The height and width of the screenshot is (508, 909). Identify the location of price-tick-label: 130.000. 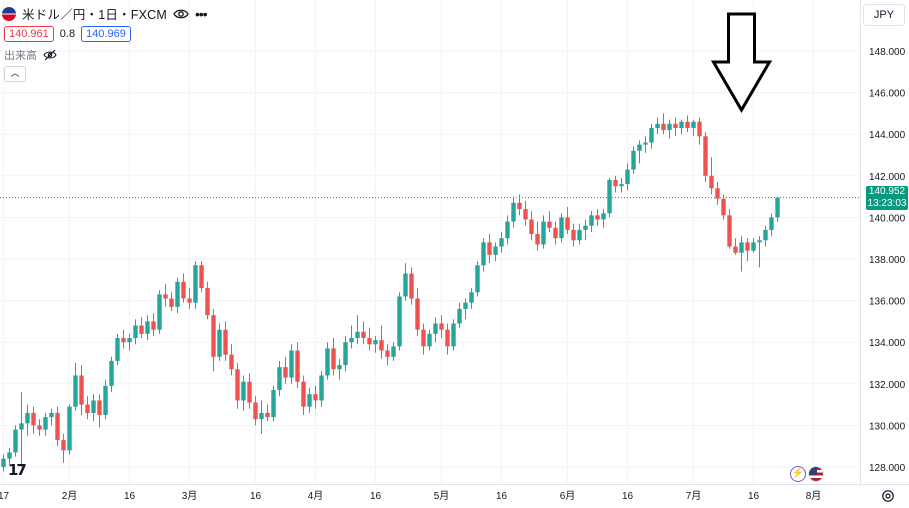
(887, 426).